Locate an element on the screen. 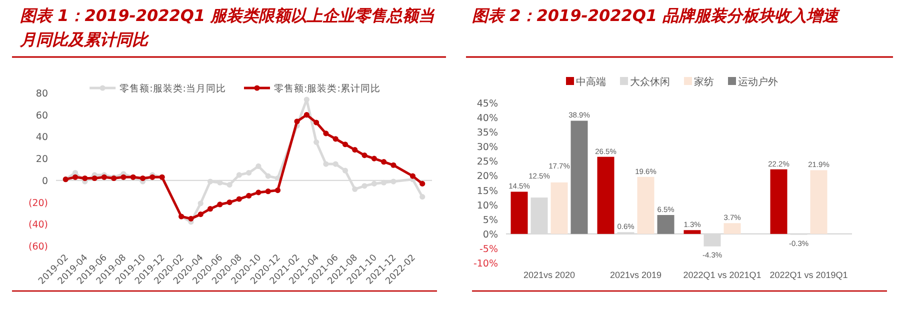 The height and width of the screenshot is (335, 904). x-tick-label: 2021vs 2019 is located at coordinates (636, 275).